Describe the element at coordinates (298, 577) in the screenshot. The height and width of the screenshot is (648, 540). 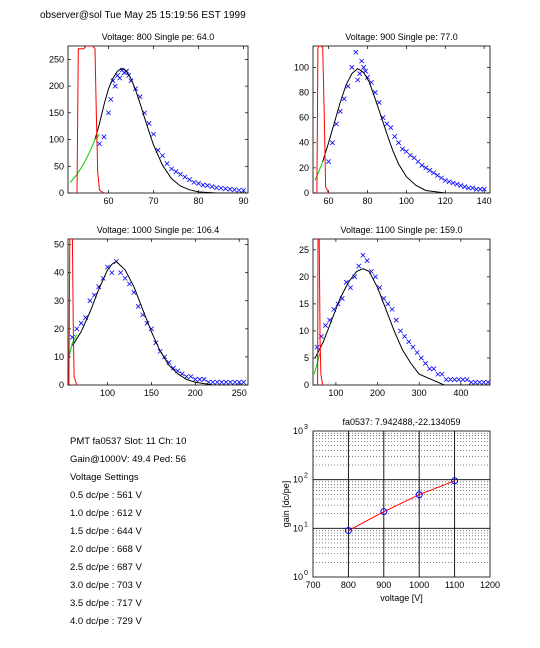
I see `y-tick-label: 10` at that location.